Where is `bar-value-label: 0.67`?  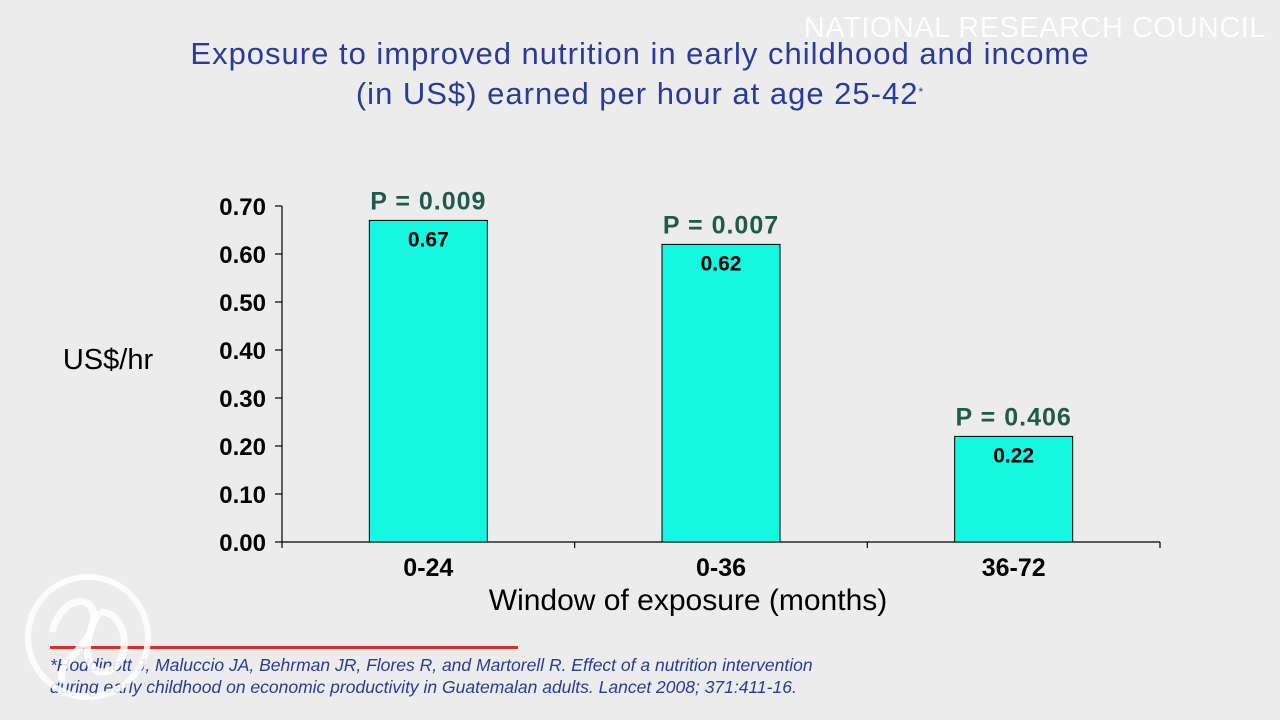 bar-value-label: 0.67 is located at coordinates (428, 239).